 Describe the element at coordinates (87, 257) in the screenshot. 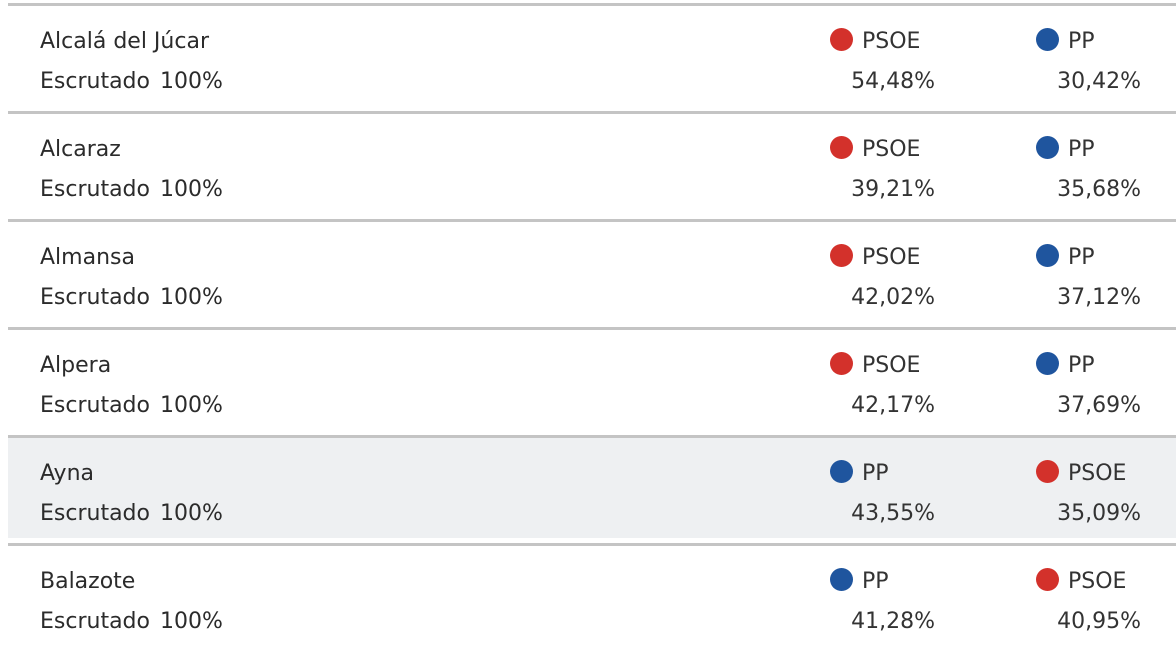

I see `municipality-name: Almansa` at that location.